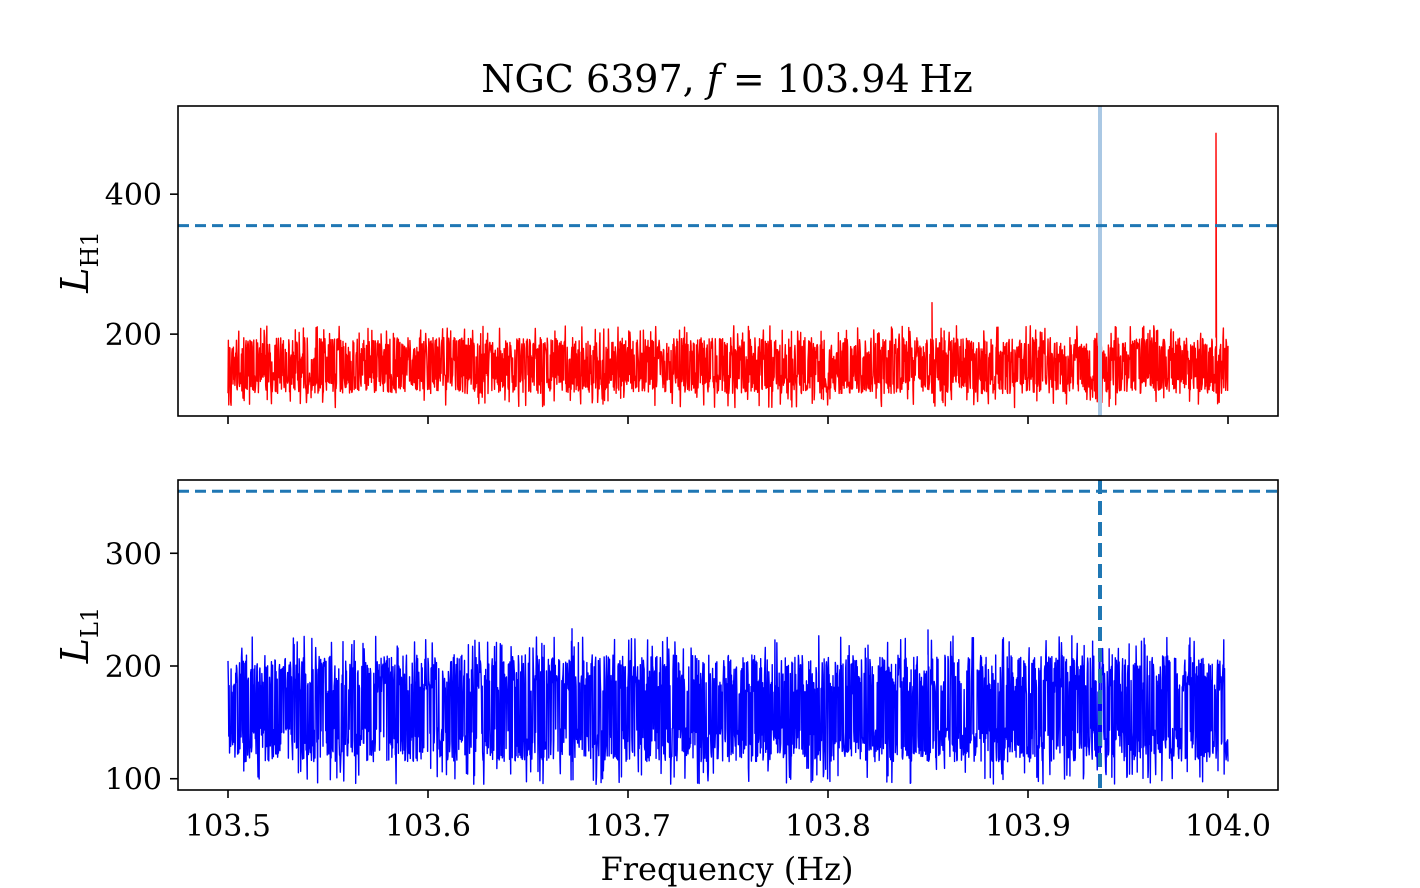 The height and width of the screenshot is (888, 1420). What do you see at coordinates (141, 265) in the screenshot?
I see `h1-y-ticks: 200 400` at bounding box center [141, 265].